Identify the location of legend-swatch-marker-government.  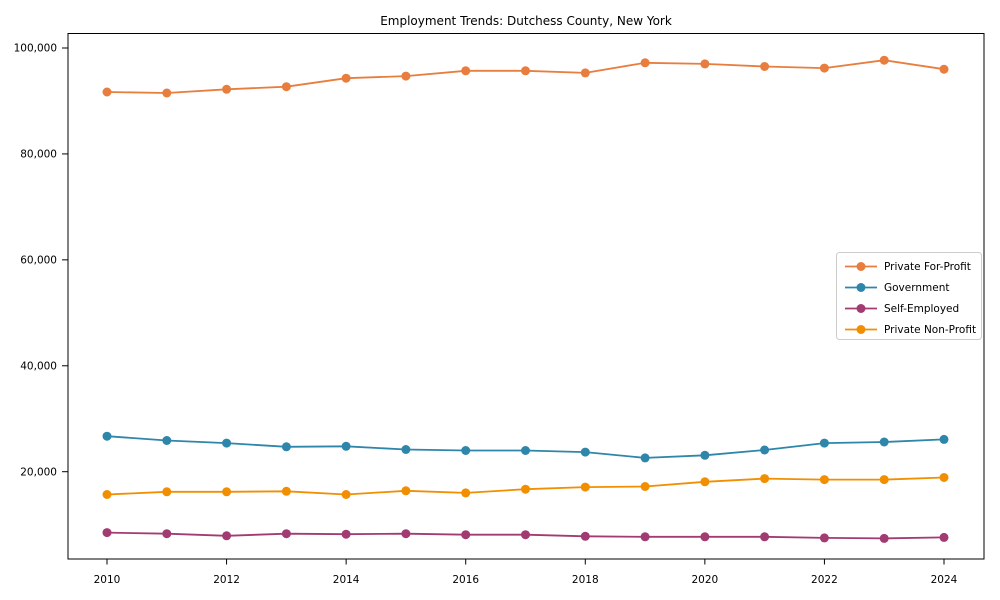
(861, 287).